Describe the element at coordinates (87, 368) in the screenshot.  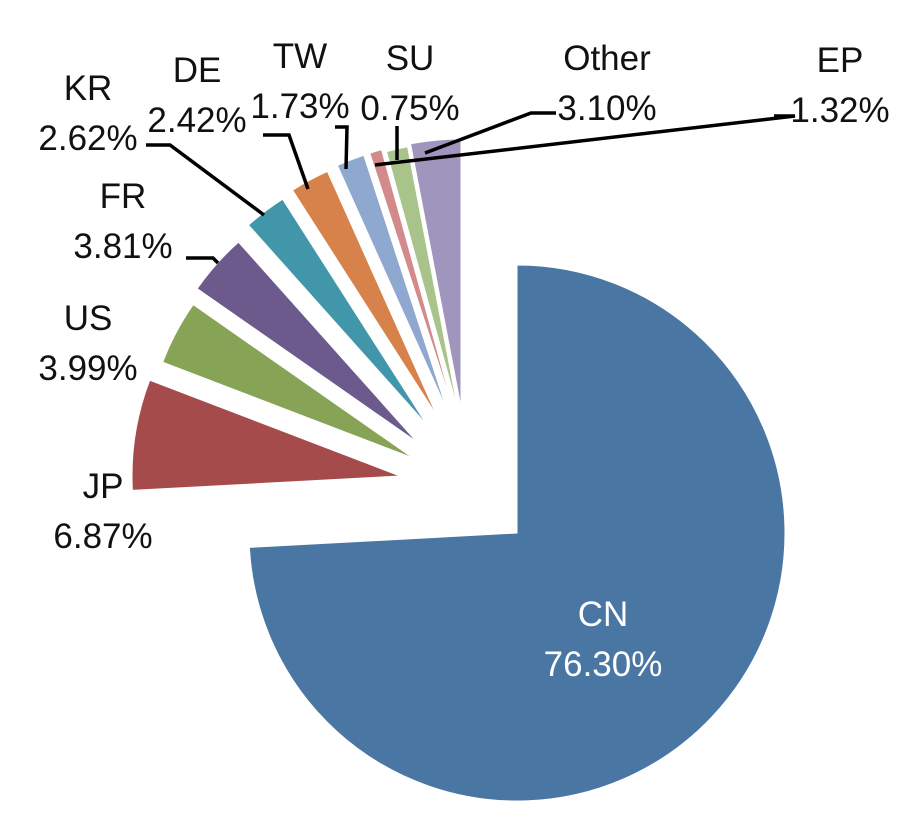
I see `slice-label-value-us: 3.99%` at that location.